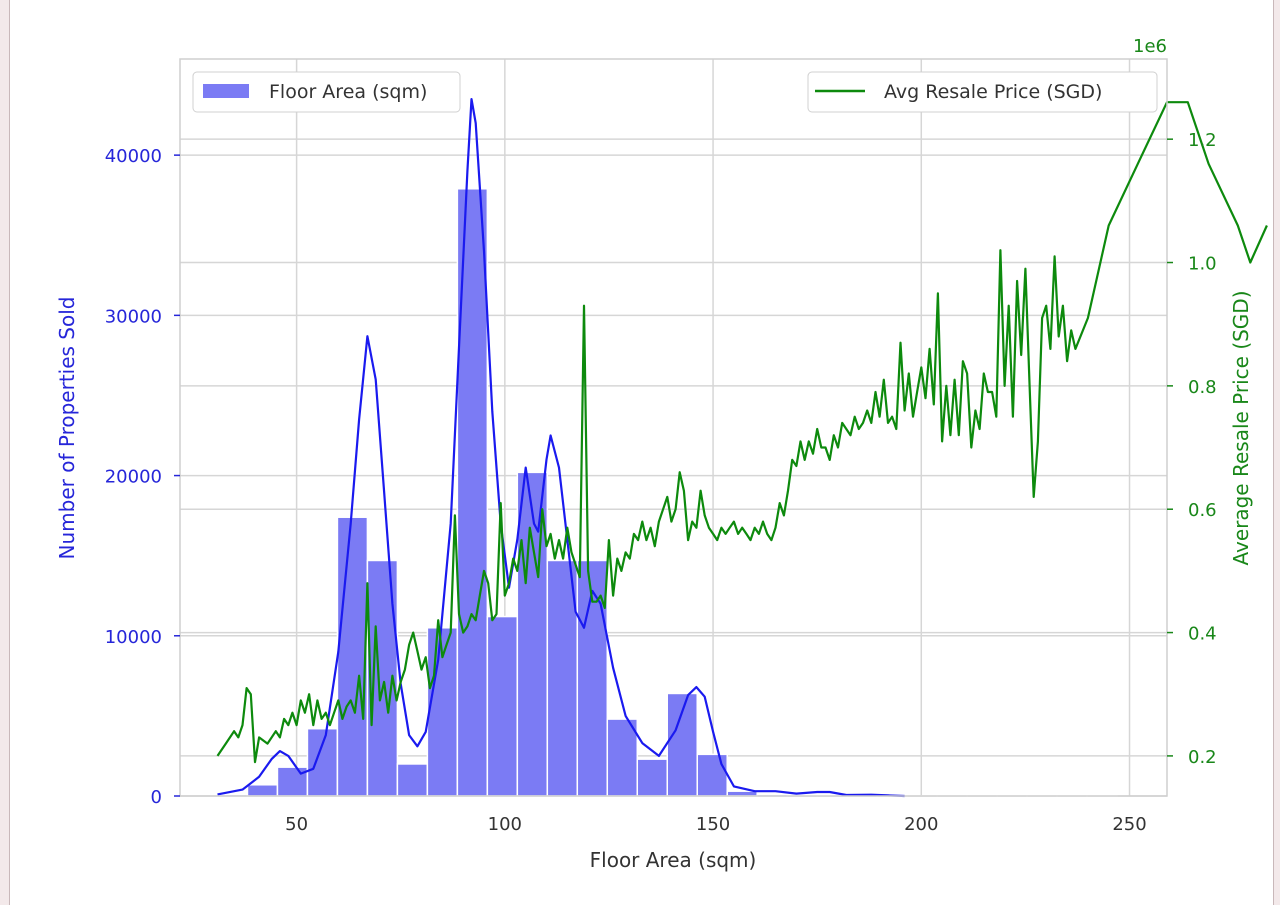  What do you see at coordinates (156, 797) in the screenshot?
I see `y-tick-label: 0` at bounding box center [156, 797].